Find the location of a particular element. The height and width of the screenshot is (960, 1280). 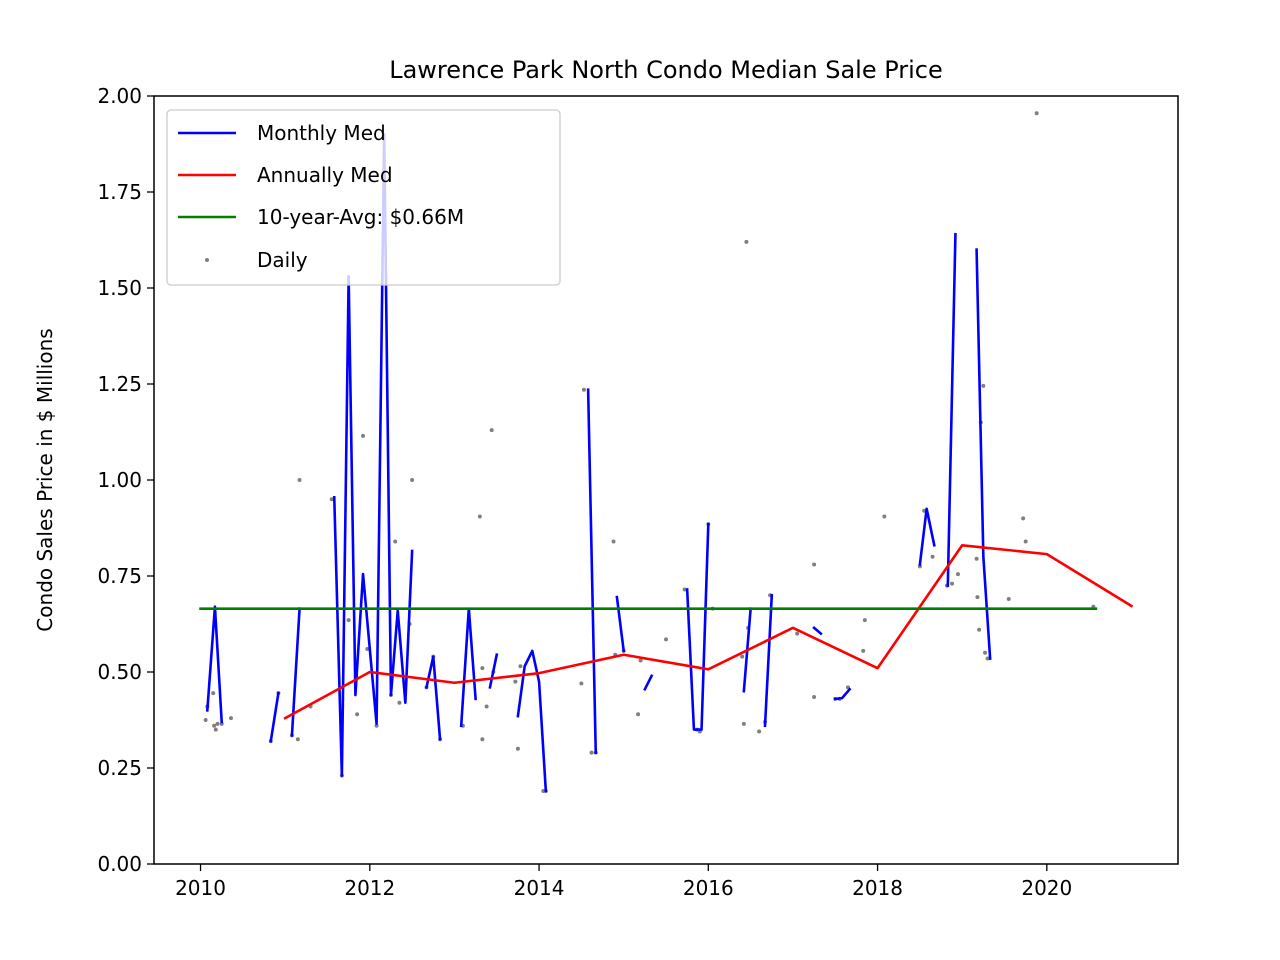

legend-label: Annually Med is located at coordinates (325, 175).